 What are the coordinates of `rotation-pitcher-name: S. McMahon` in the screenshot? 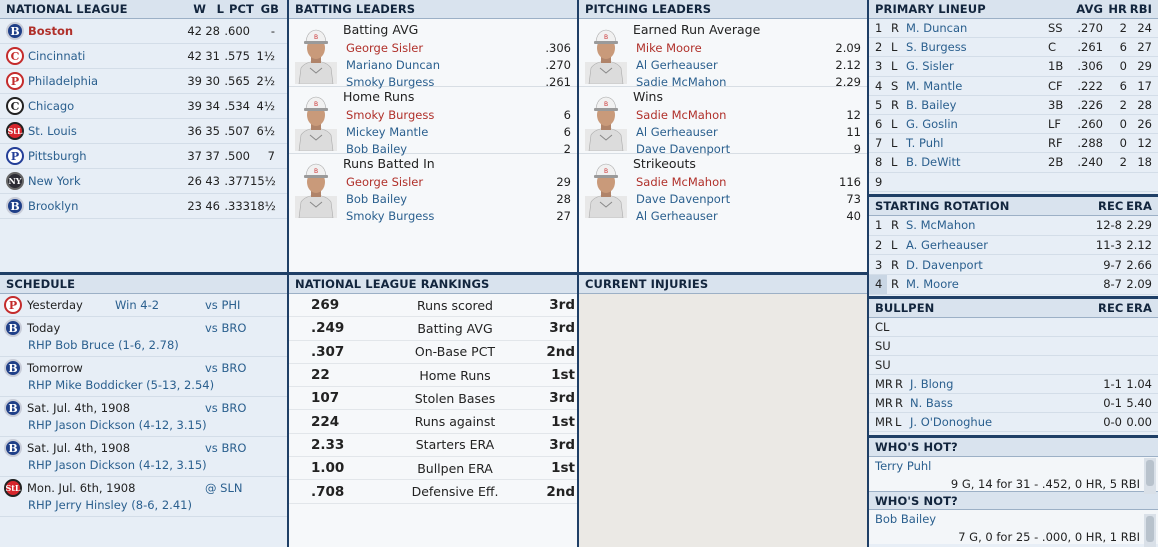 It's located at (941, 225).